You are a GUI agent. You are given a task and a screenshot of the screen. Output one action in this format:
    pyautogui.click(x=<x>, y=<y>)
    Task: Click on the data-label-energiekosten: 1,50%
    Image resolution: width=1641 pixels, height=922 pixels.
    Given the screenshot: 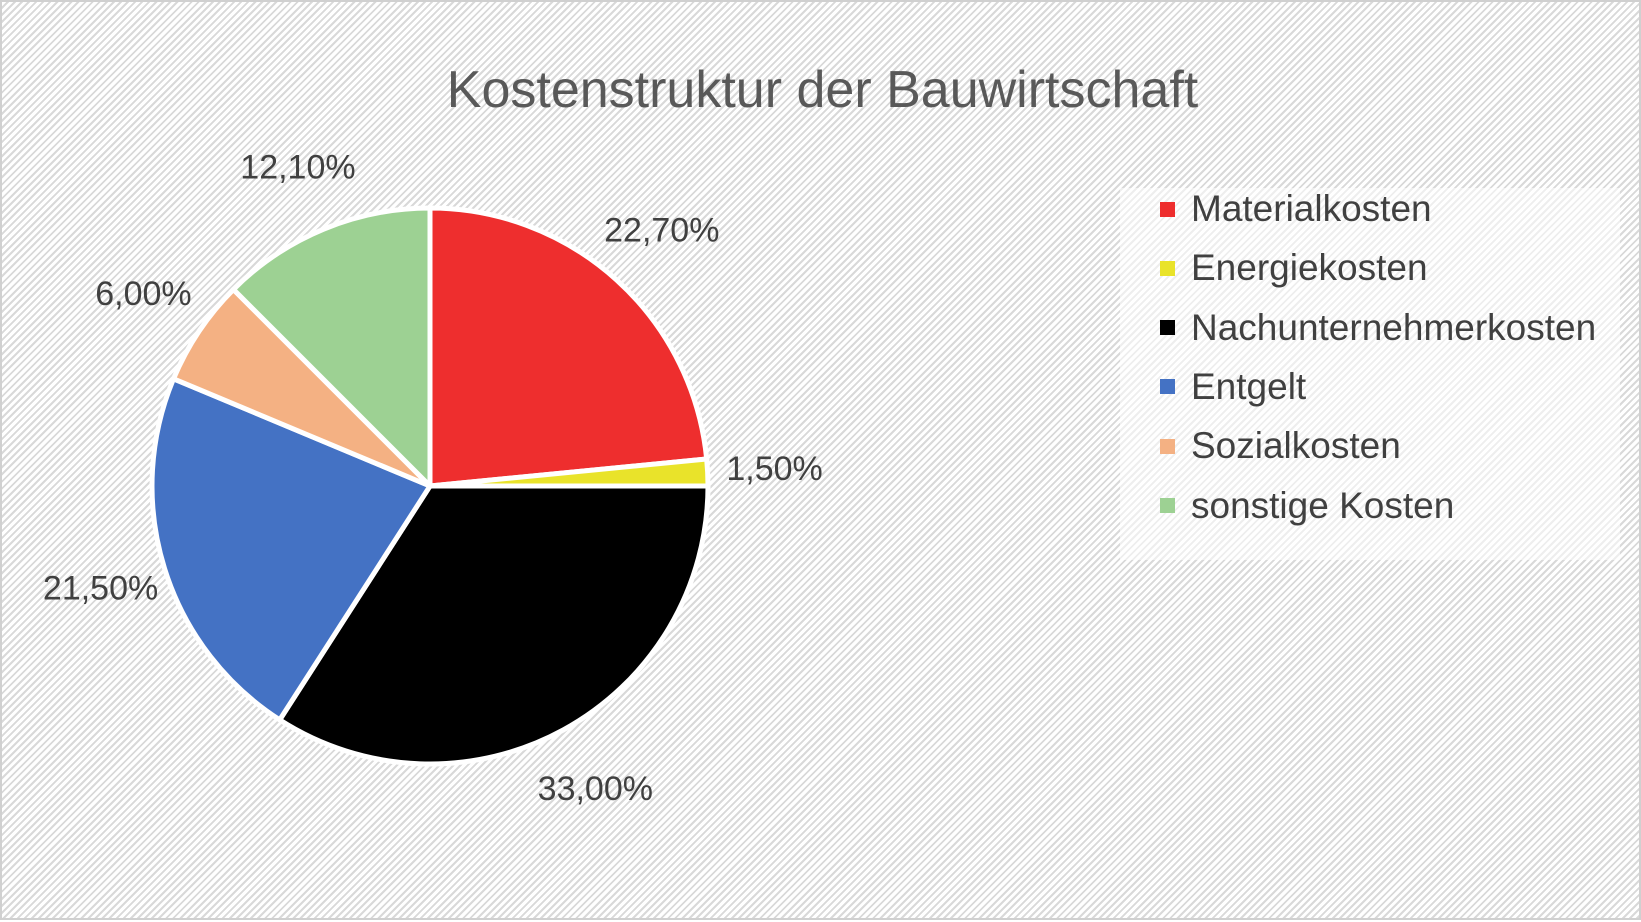 What is the action you would take?
    pyautogui.click(x=774, y=469)
    